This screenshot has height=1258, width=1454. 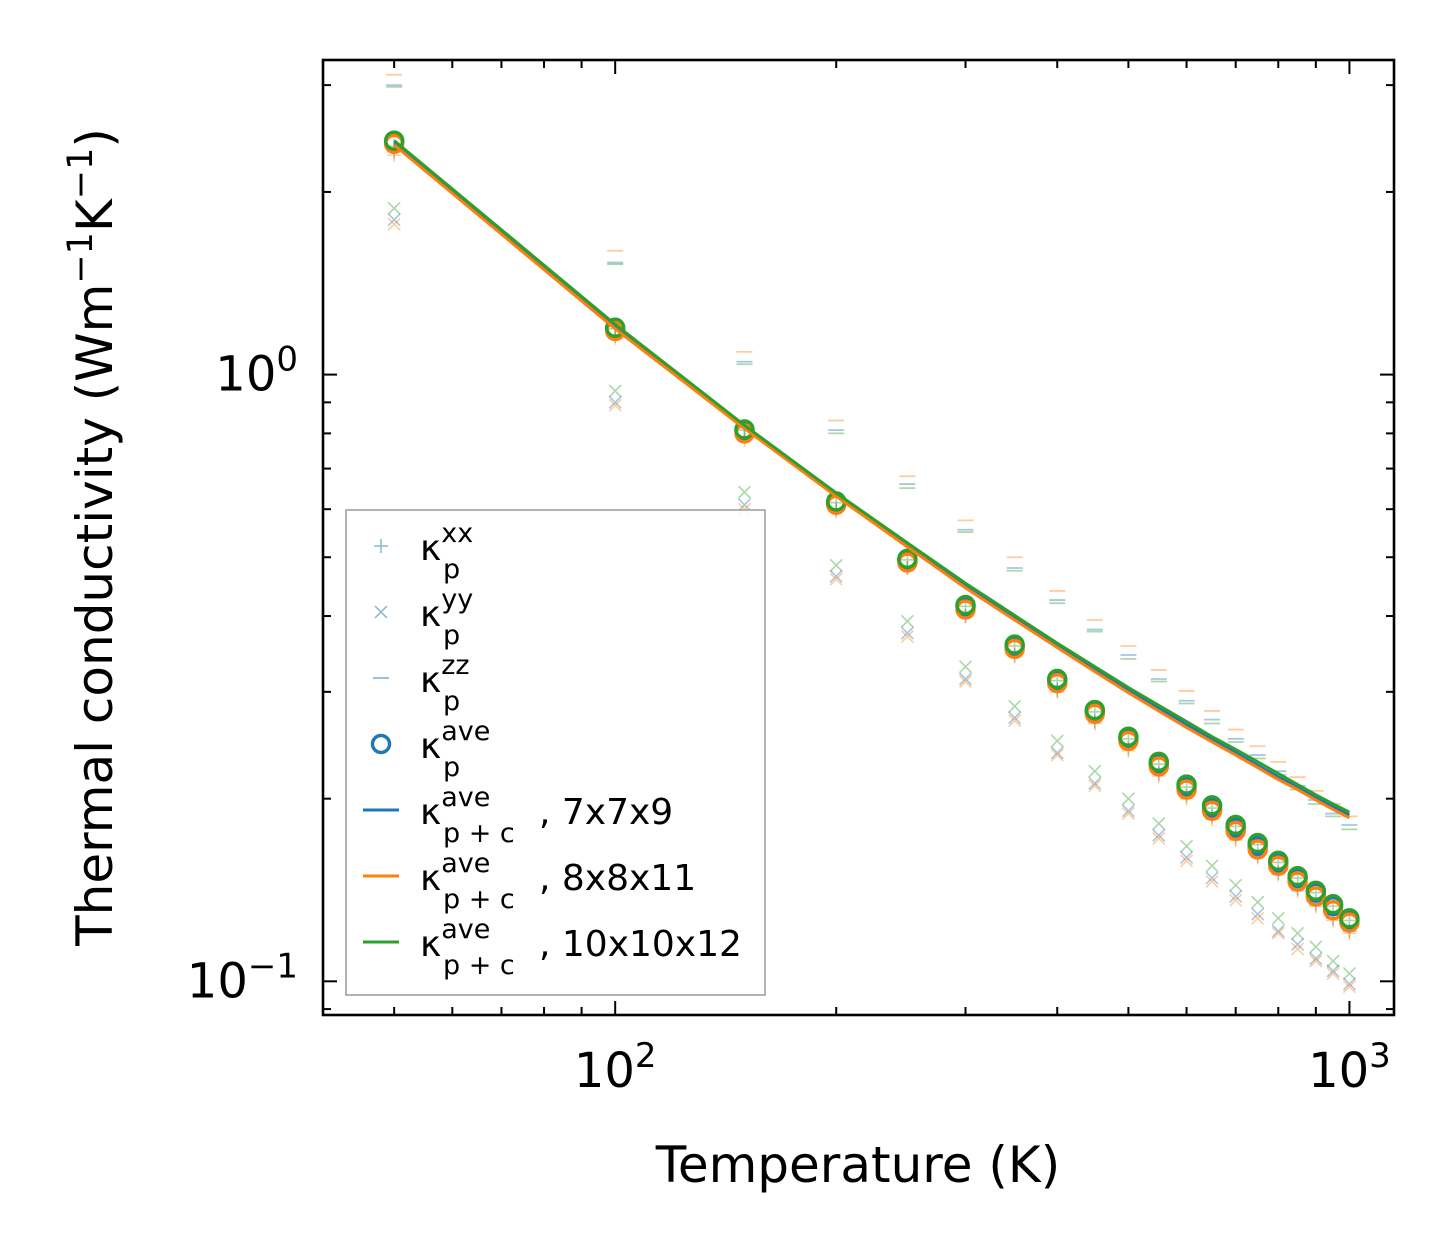 I want to click on legend-entry: κave p + c, 8x8x11, so click(x=529, y=881).